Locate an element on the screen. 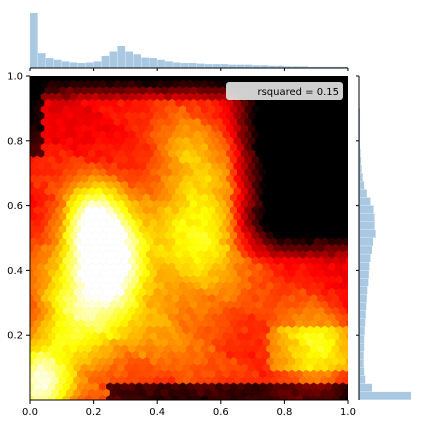 The width and height of the screenshot is (424, 428). legend: rsquared = 0.15 is located at coordinates (284, 91).